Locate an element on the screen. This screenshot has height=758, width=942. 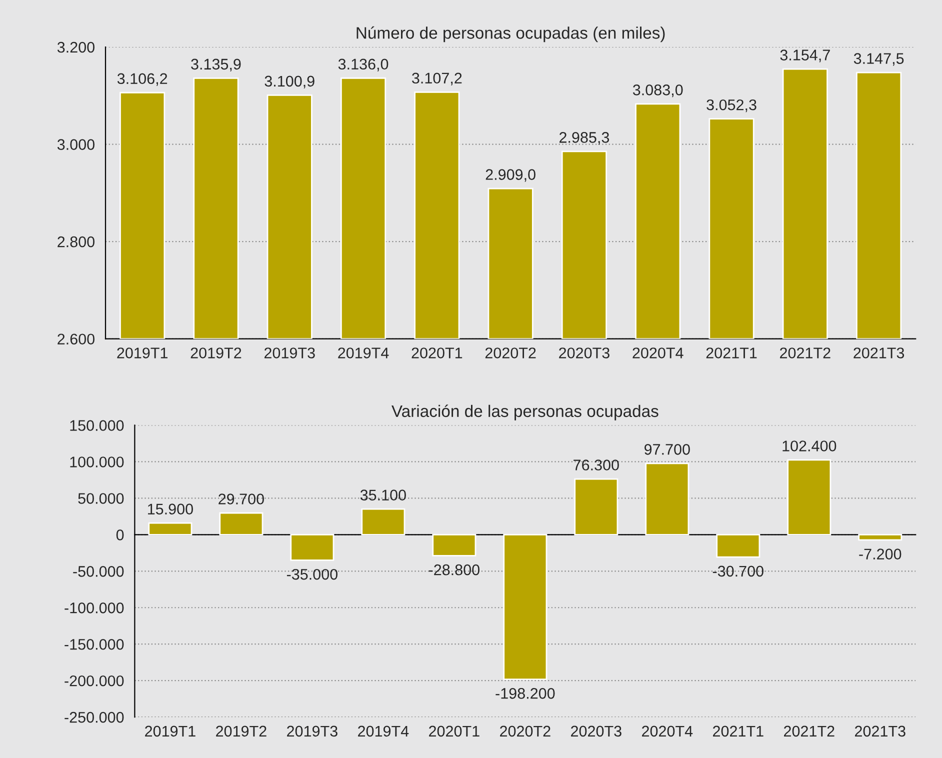
data-label: 15.900 is located at coordinates (170, 509).